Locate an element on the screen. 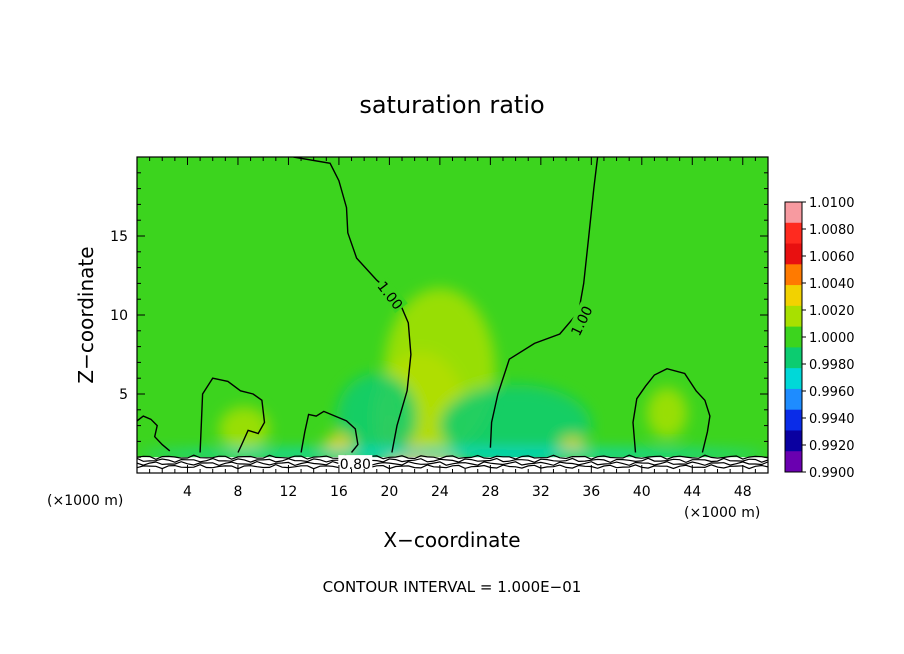 The height and width of the screenshot is (654, 904). x-tick-label: 16 is located at coordinates (339, 492).